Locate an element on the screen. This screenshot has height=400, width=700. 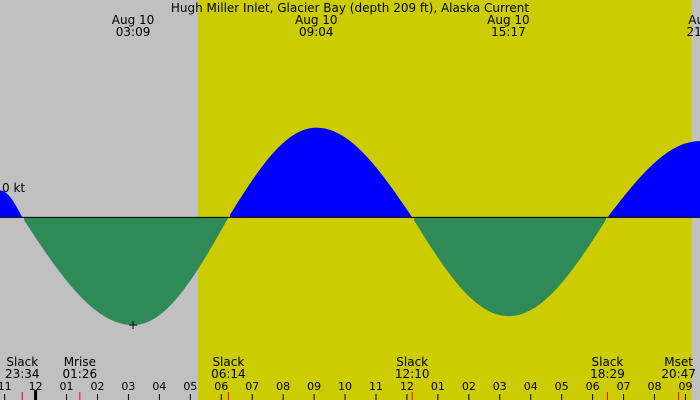
hour-tick-label-13: 12 is located at coordinates (407, 386).